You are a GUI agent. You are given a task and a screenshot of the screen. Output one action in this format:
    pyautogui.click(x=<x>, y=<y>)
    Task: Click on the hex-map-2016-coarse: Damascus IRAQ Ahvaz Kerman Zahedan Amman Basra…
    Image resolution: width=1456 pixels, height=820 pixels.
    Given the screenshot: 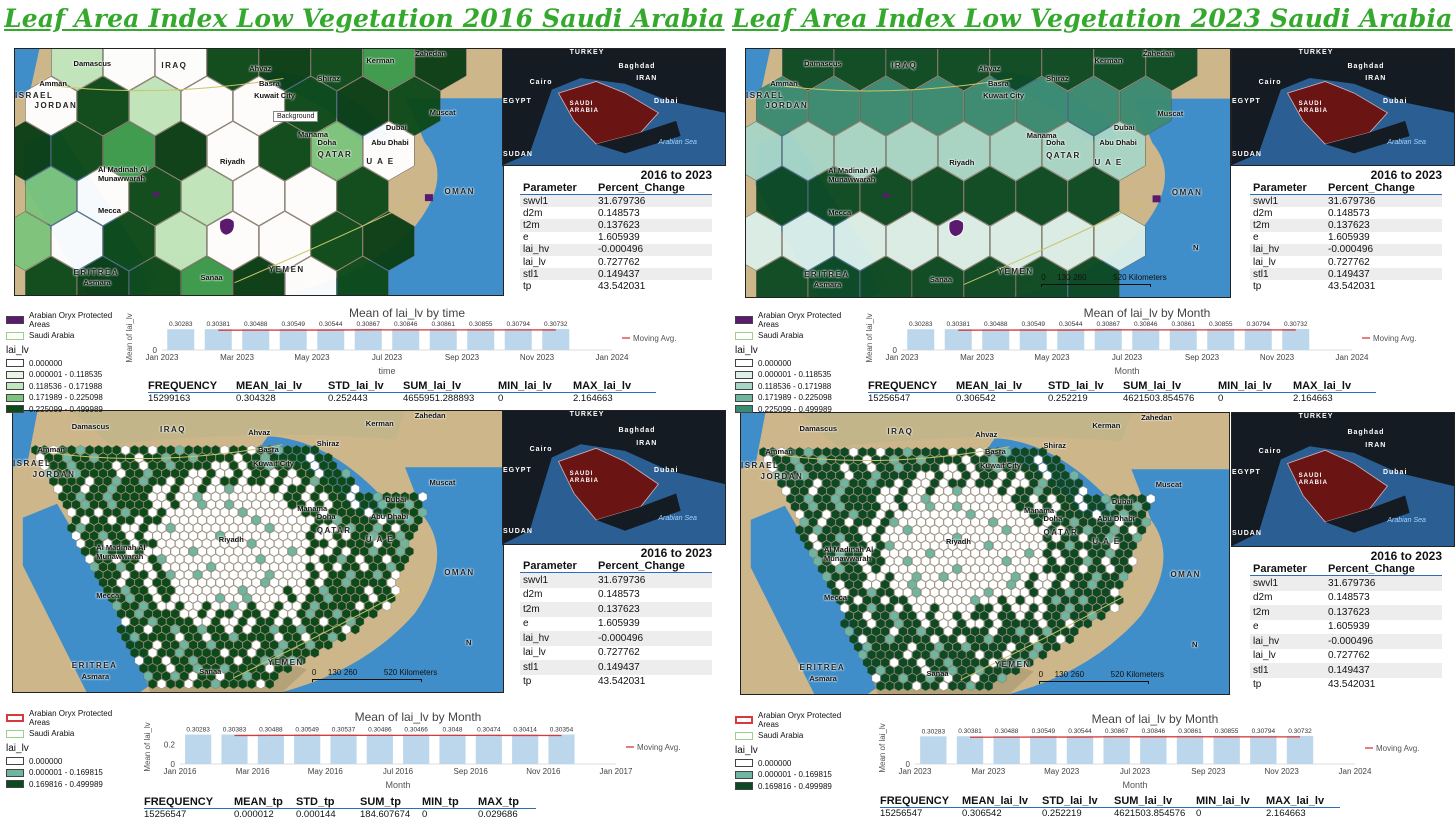 What is the action you would take?
    pyautogui.click(x=259, y=172)
    